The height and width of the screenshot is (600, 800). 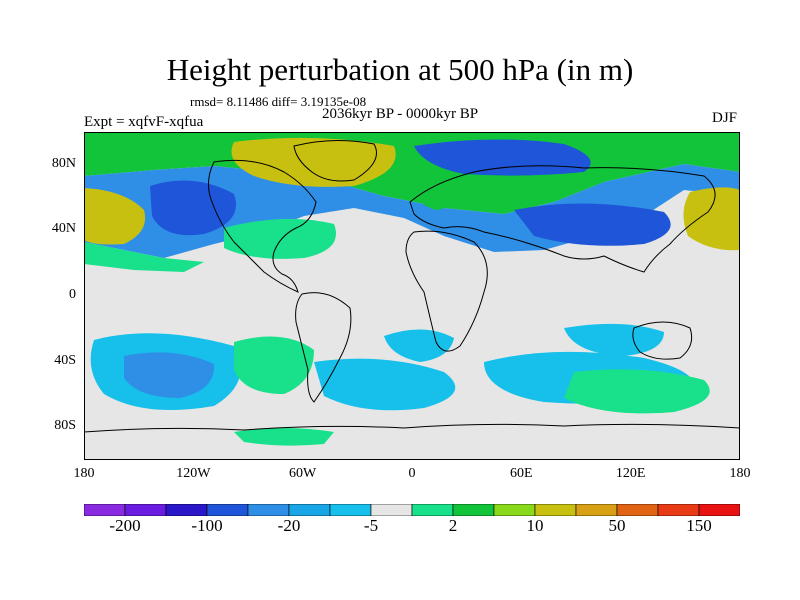 I want to click on coast-africa, so click(x=446, y=291).